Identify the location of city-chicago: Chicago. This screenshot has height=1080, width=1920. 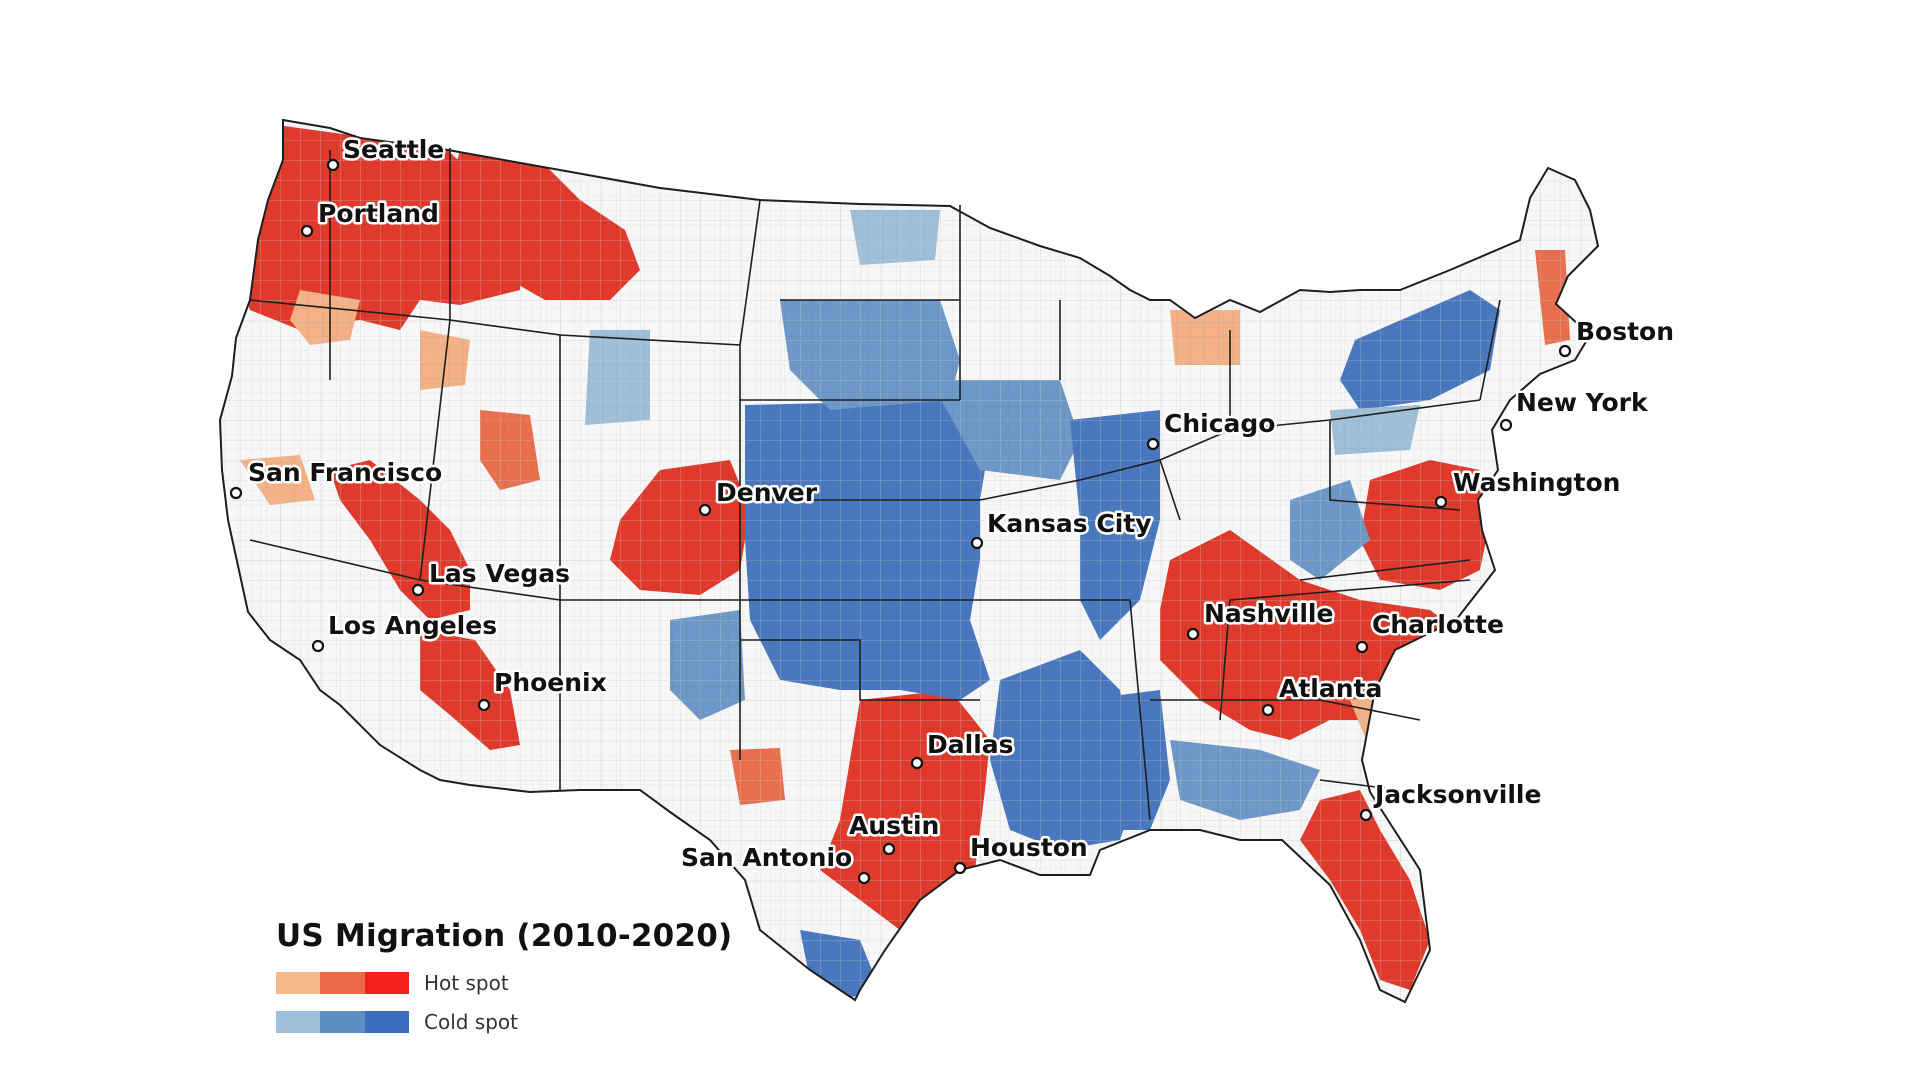
(1212, 429).